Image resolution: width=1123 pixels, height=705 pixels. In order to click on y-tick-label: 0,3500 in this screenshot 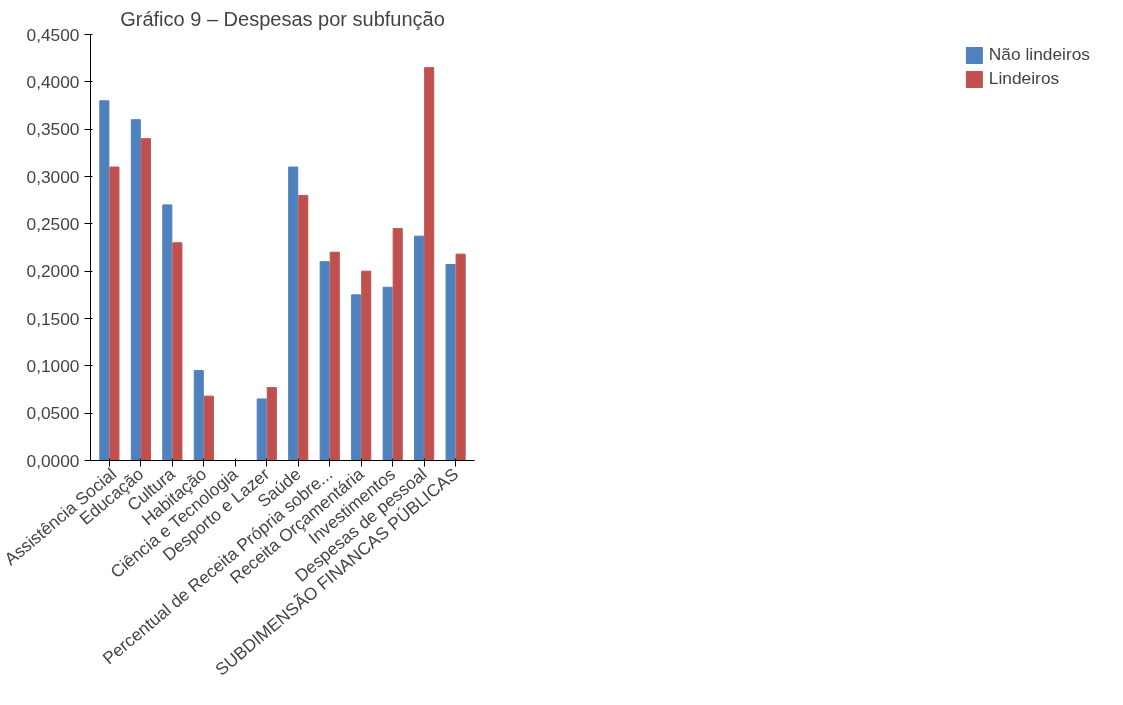, I will do `click(53, 129)`.